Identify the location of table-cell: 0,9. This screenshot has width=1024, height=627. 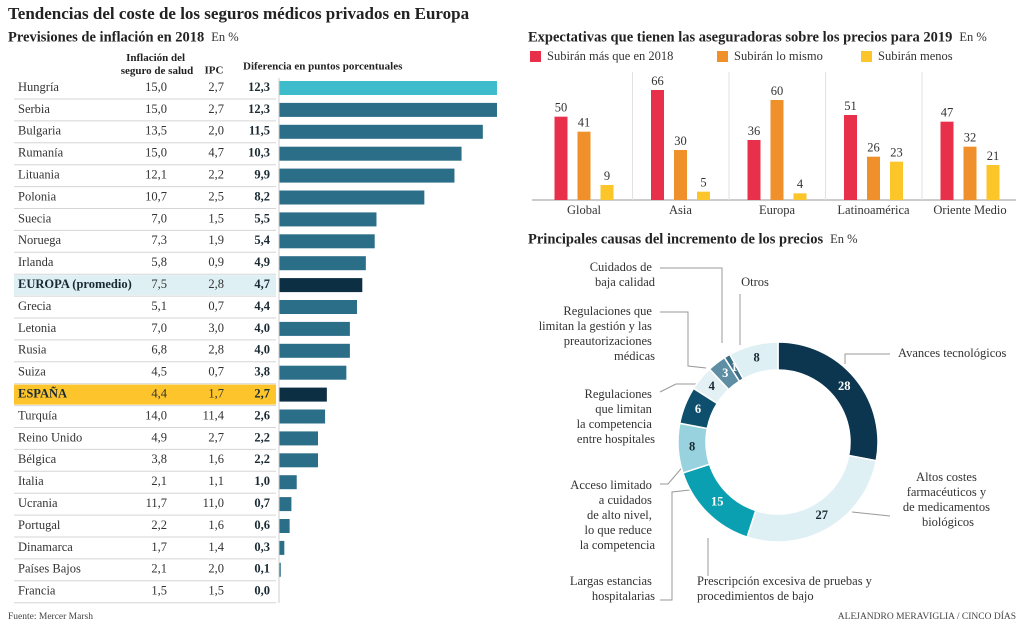
(216, 262).